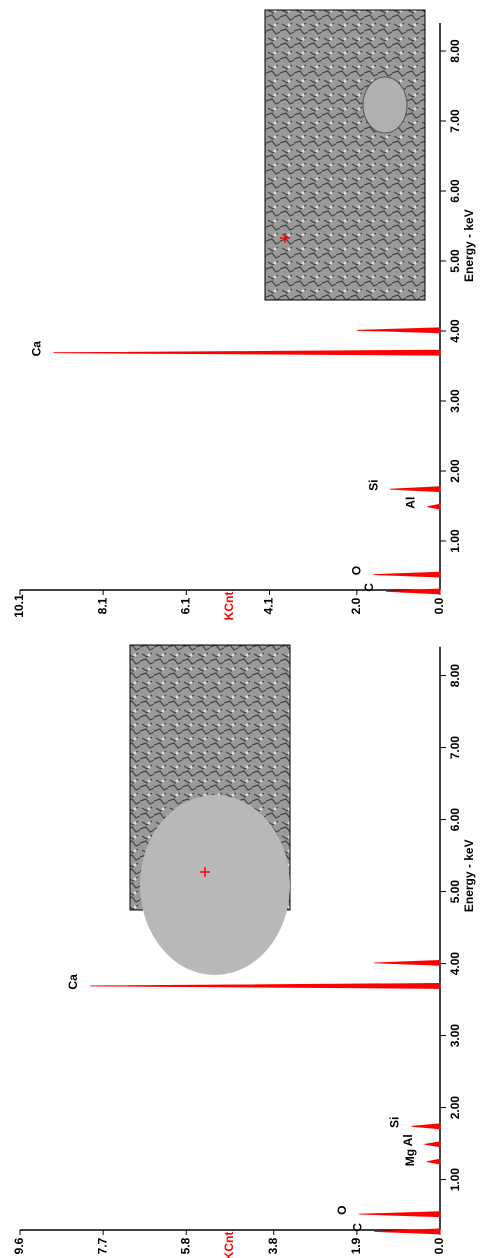 The height and width of the screenshot is (1258, 481). Describe the element at coordinates (19, 1245) in the screenshot. I see `y-tick-label: 9.6` at that location.